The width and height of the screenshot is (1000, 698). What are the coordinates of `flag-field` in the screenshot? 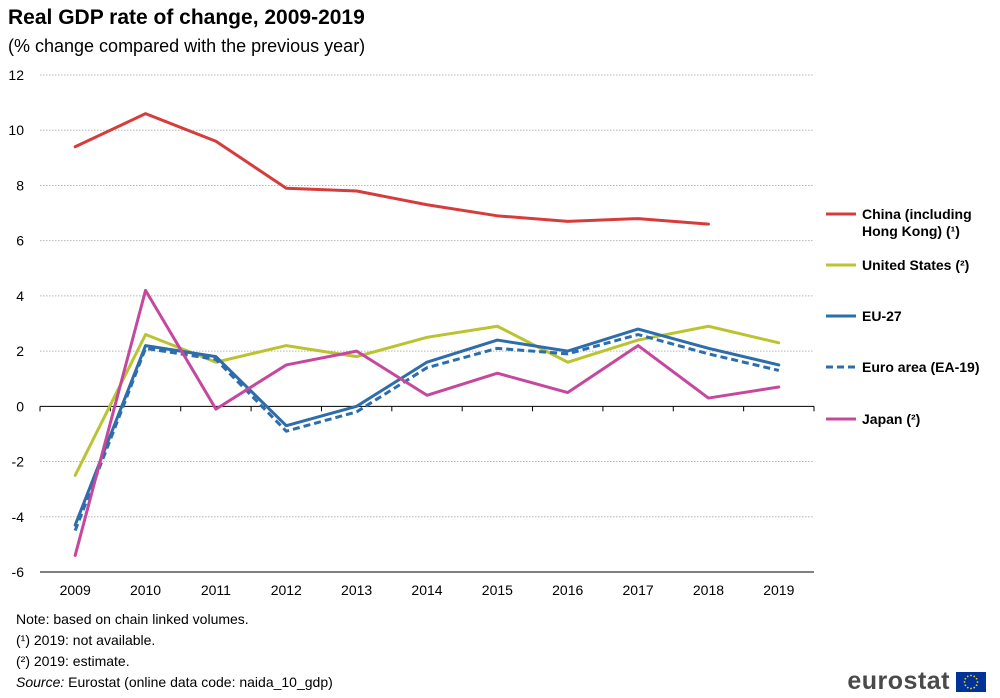 It's located at (971, 681).